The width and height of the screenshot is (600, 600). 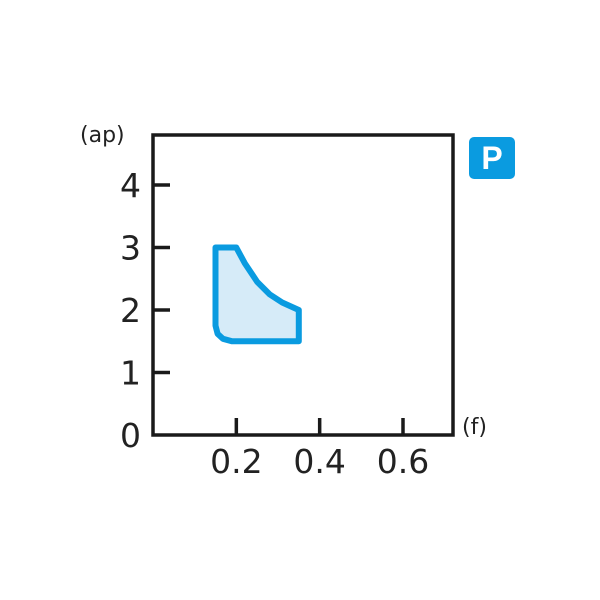 I want to click on y-tick-label: 4, so click(x=130, y=185).